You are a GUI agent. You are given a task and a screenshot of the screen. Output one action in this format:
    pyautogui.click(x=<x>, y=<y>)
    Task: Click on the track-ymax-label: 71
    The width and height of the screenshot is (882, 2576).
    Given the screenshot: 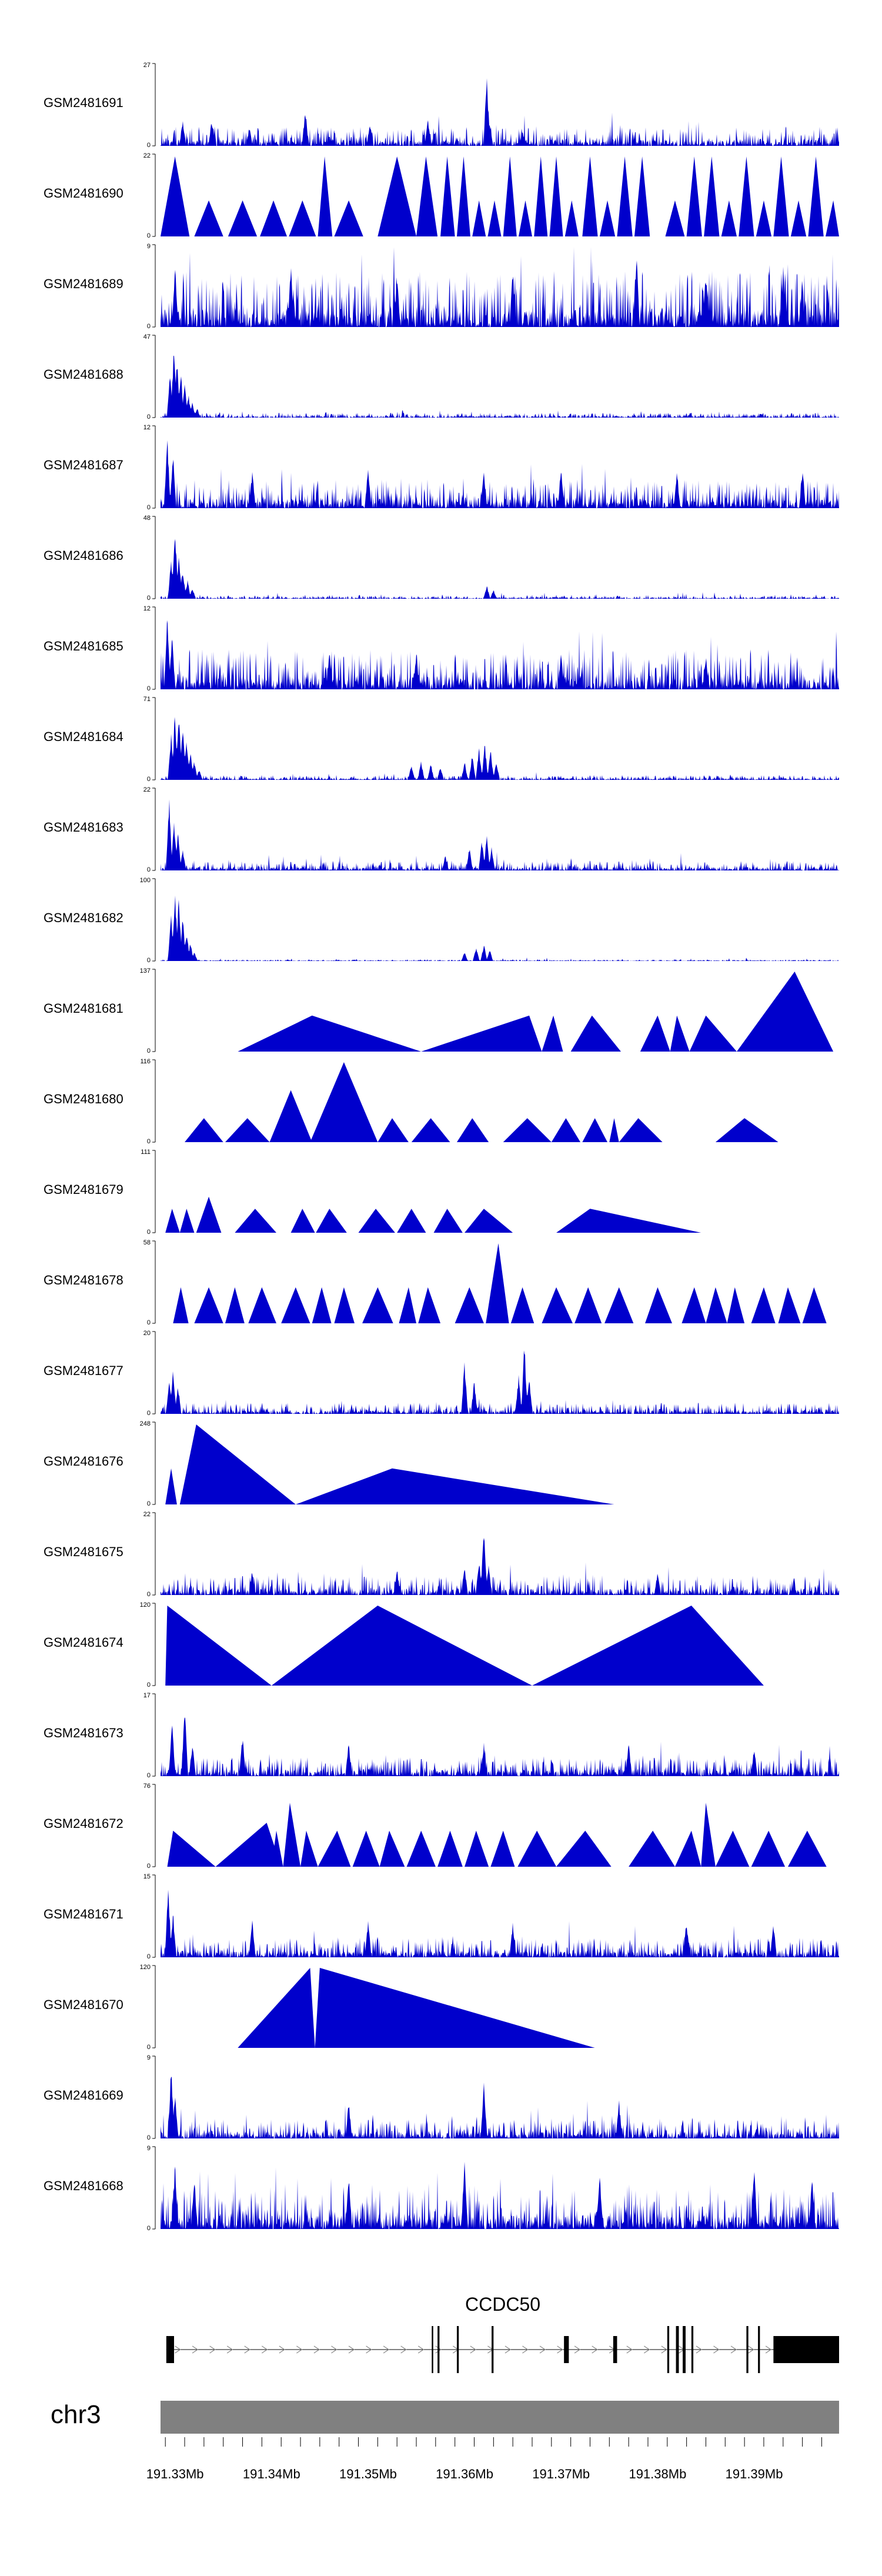 What is the action you would take?
    pyautogui.click(x=147, y=699)
    